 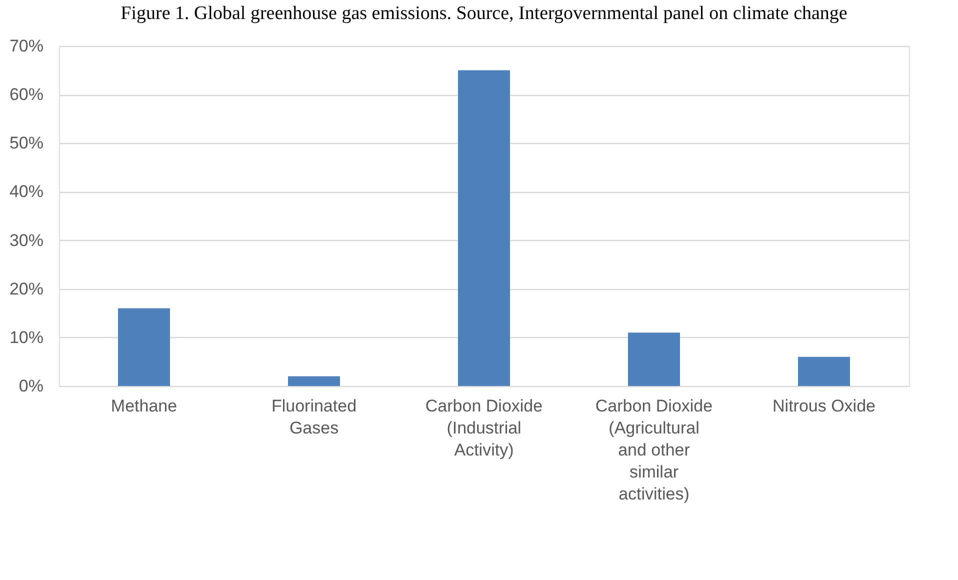 I want to click on y-tick-label: 40%, so click(x=26, y=192).